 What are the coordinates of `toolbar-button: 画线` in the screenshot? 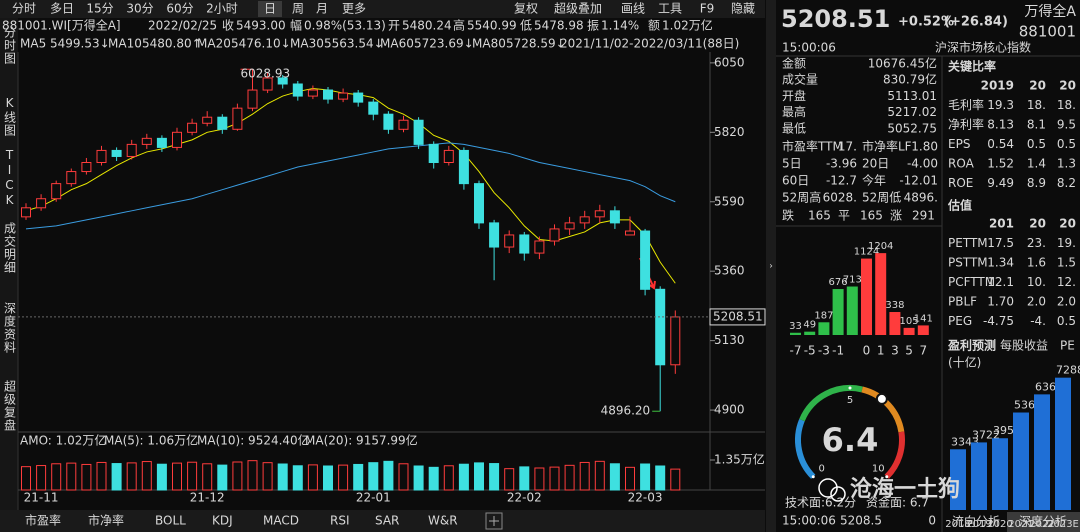 It's located at (633, 9).